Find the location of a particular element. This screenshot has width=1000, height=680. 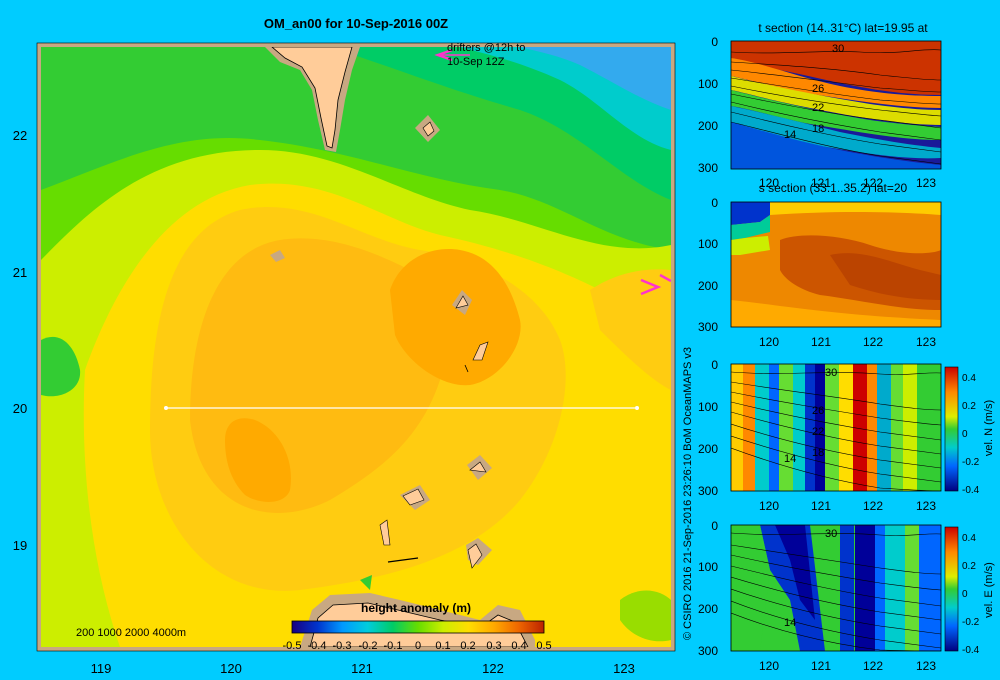

s-x-tick: 120 is located at coordinates (769, 342).